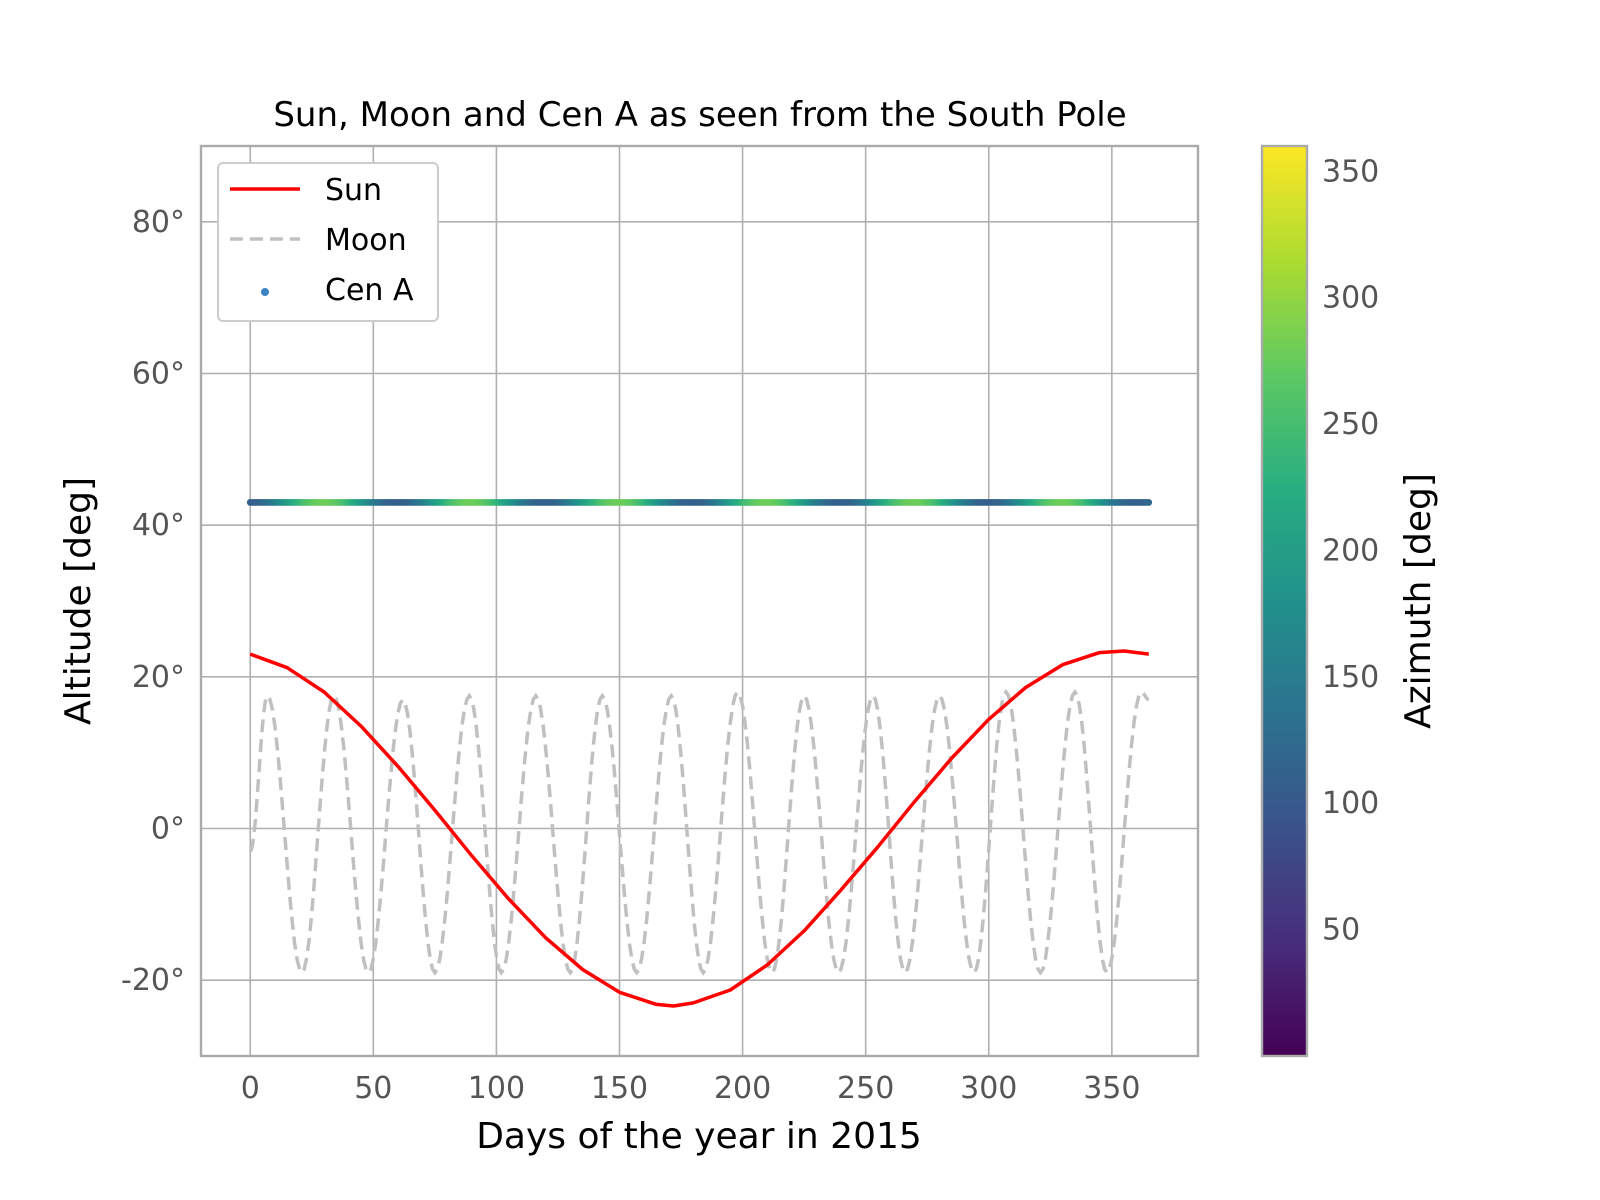 Image resolution: width=1600 pixels, height=1200 pixels. Describe the element at coordinates (250, 1088) in the screenshot. I see `x-tick-label: 0` at that location.